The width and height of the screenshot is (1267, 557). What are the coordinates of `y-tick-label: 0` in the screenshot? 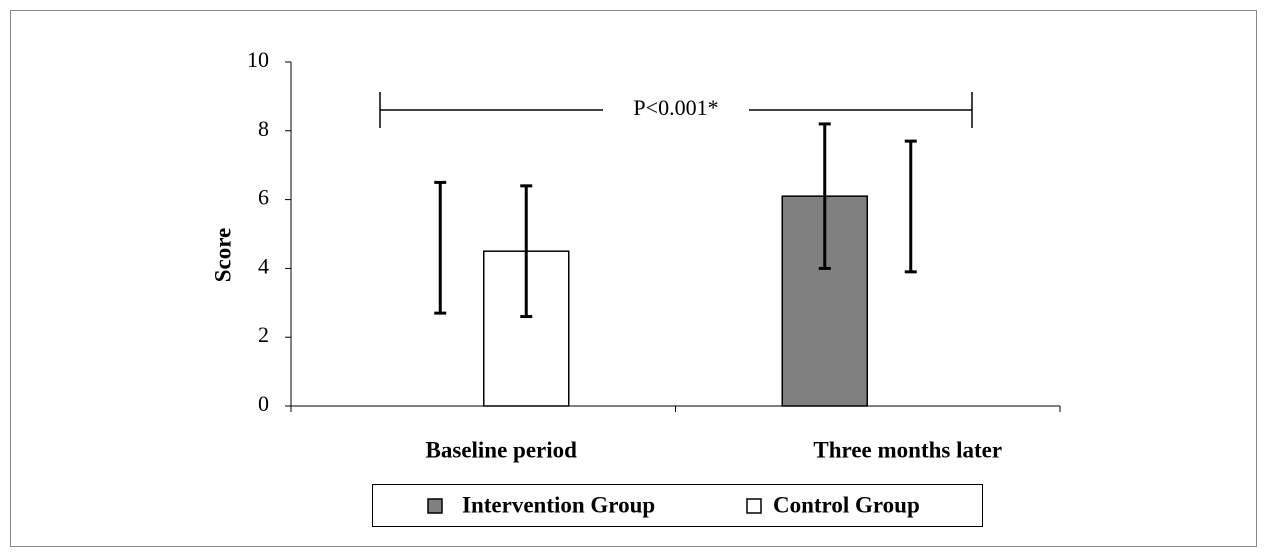 It's located at (263, 403).